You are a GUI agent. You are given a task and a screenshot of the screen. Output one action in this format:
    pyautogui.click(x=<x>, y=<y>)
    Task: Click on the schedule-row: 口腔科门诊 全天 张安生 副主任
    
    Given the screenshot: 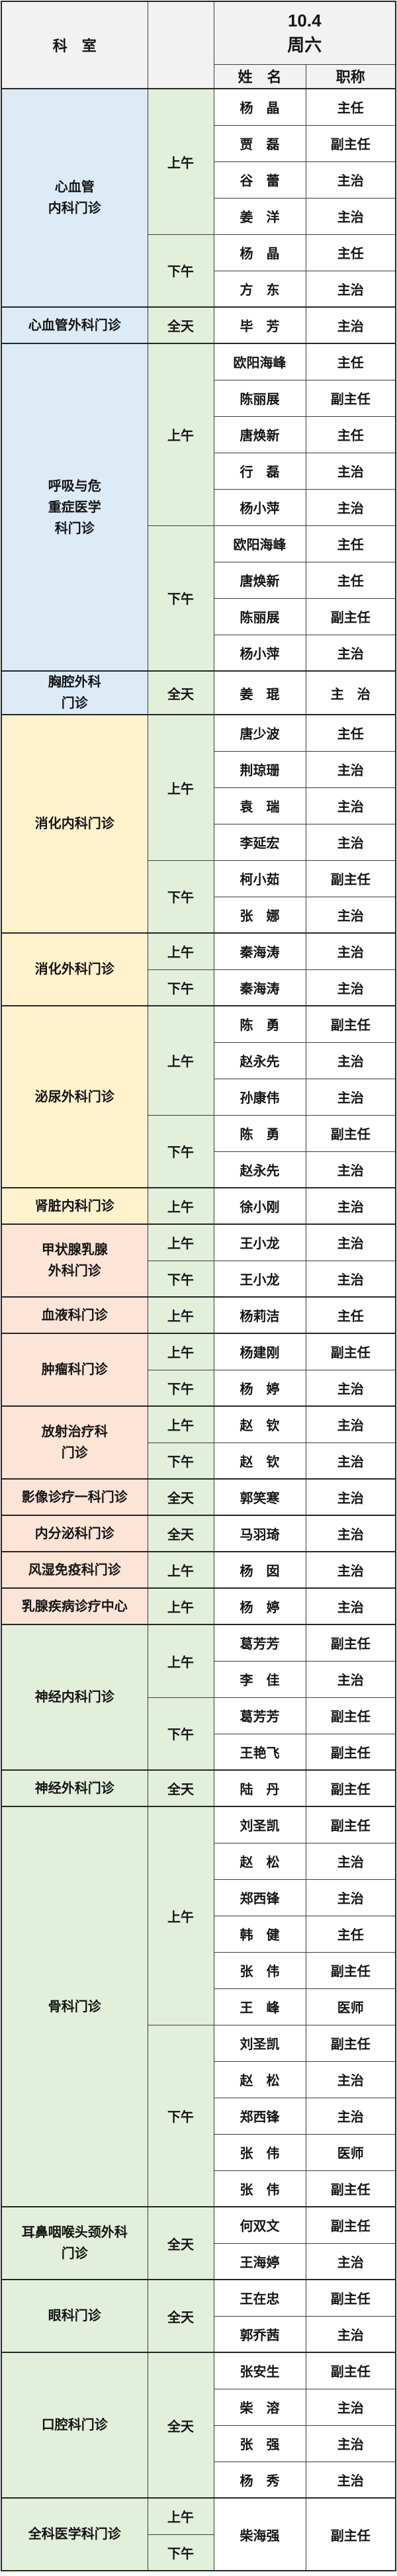 What is the action you would take?
    pyautogui.click(x=198, y=2425)
    